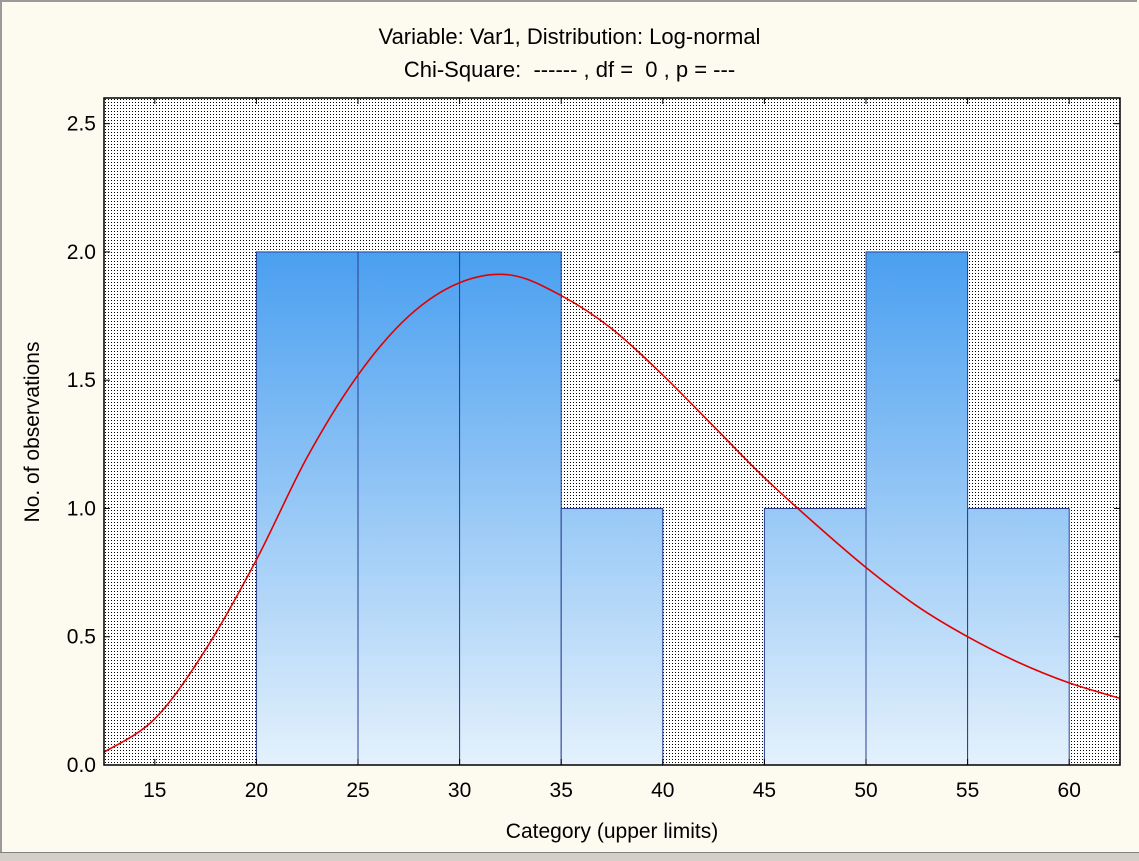  Describe the element at coordinates (569, 69) in the screenshot. I see `chart-subtitle: Chi-Square: ------ , df = 0 , p = ---` at that location.